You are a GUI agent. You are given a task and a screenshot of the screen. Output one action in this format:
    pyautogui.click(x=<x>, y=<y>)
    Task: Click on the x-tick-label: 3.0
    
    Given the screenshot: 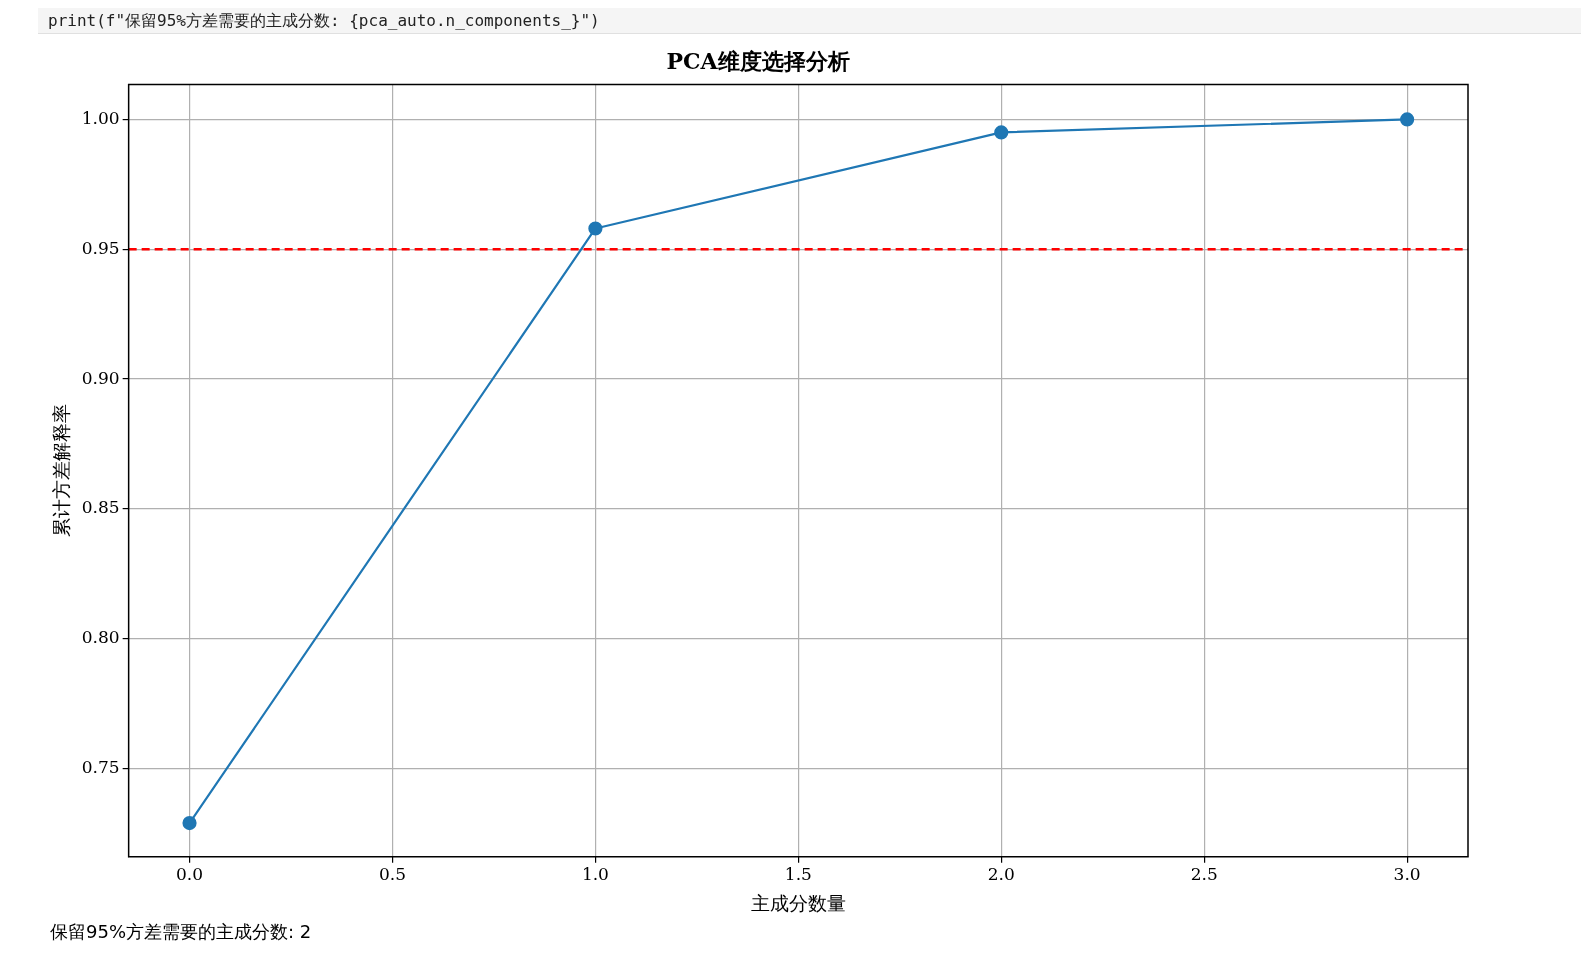 What is the action you would take?
    pyautogui.click(x=1407, y=874)
    